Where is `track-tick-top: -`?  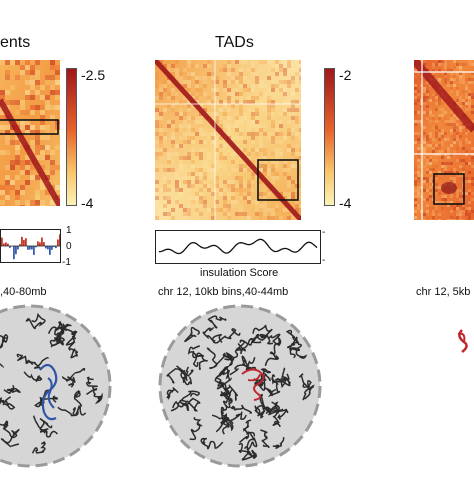 track-tick-top: - is located at coordinates (323, 233).